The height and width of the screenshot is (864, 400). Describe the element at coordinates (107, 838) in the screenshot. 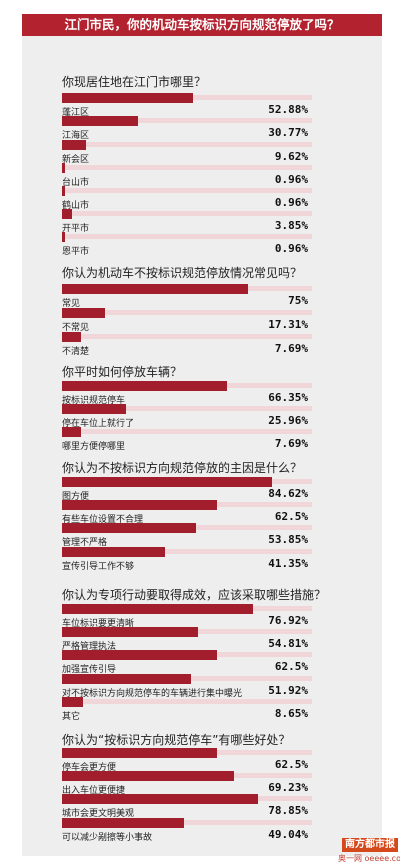

I see `option-label: 可以减少剐擦等小事故` at that location.